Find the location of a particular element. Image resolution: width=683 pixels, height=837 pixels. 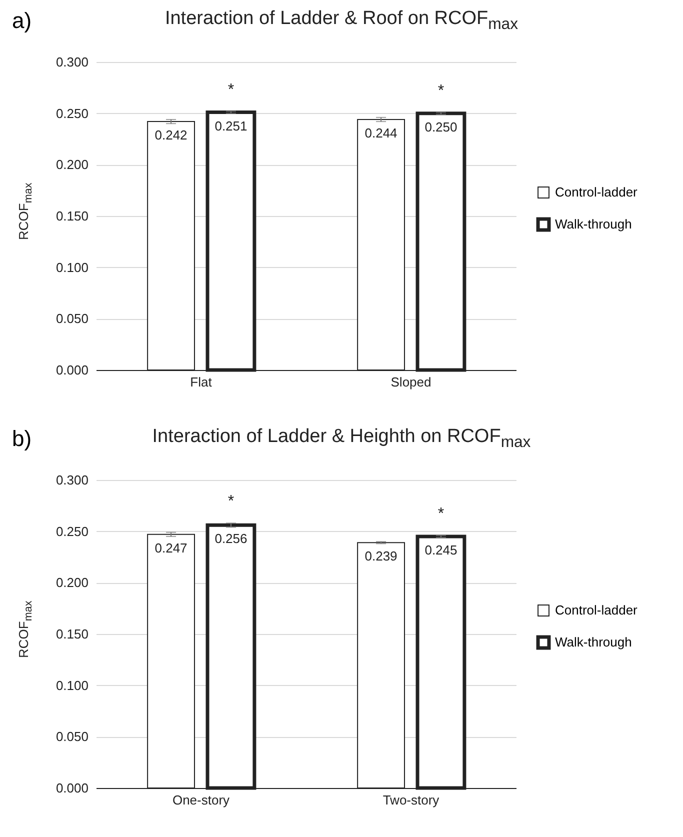

x-tick-label: Sloped is located at coordinates (411, 382).